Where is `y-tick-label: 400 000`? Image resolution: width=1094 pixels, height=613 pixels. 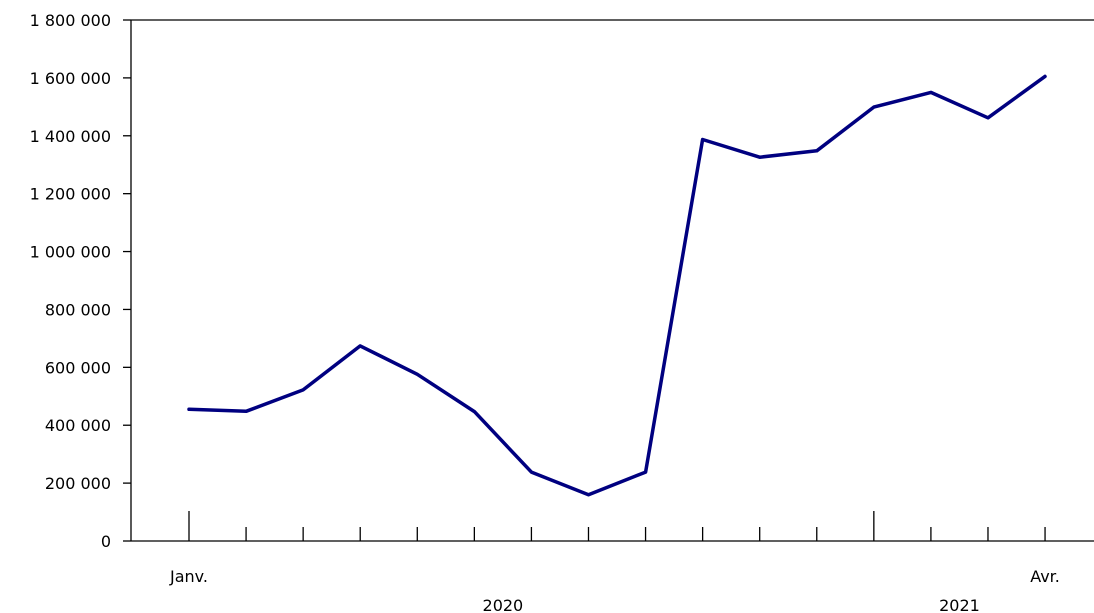 y-tick-label: 400 000 is located at coordinates (78, 425).